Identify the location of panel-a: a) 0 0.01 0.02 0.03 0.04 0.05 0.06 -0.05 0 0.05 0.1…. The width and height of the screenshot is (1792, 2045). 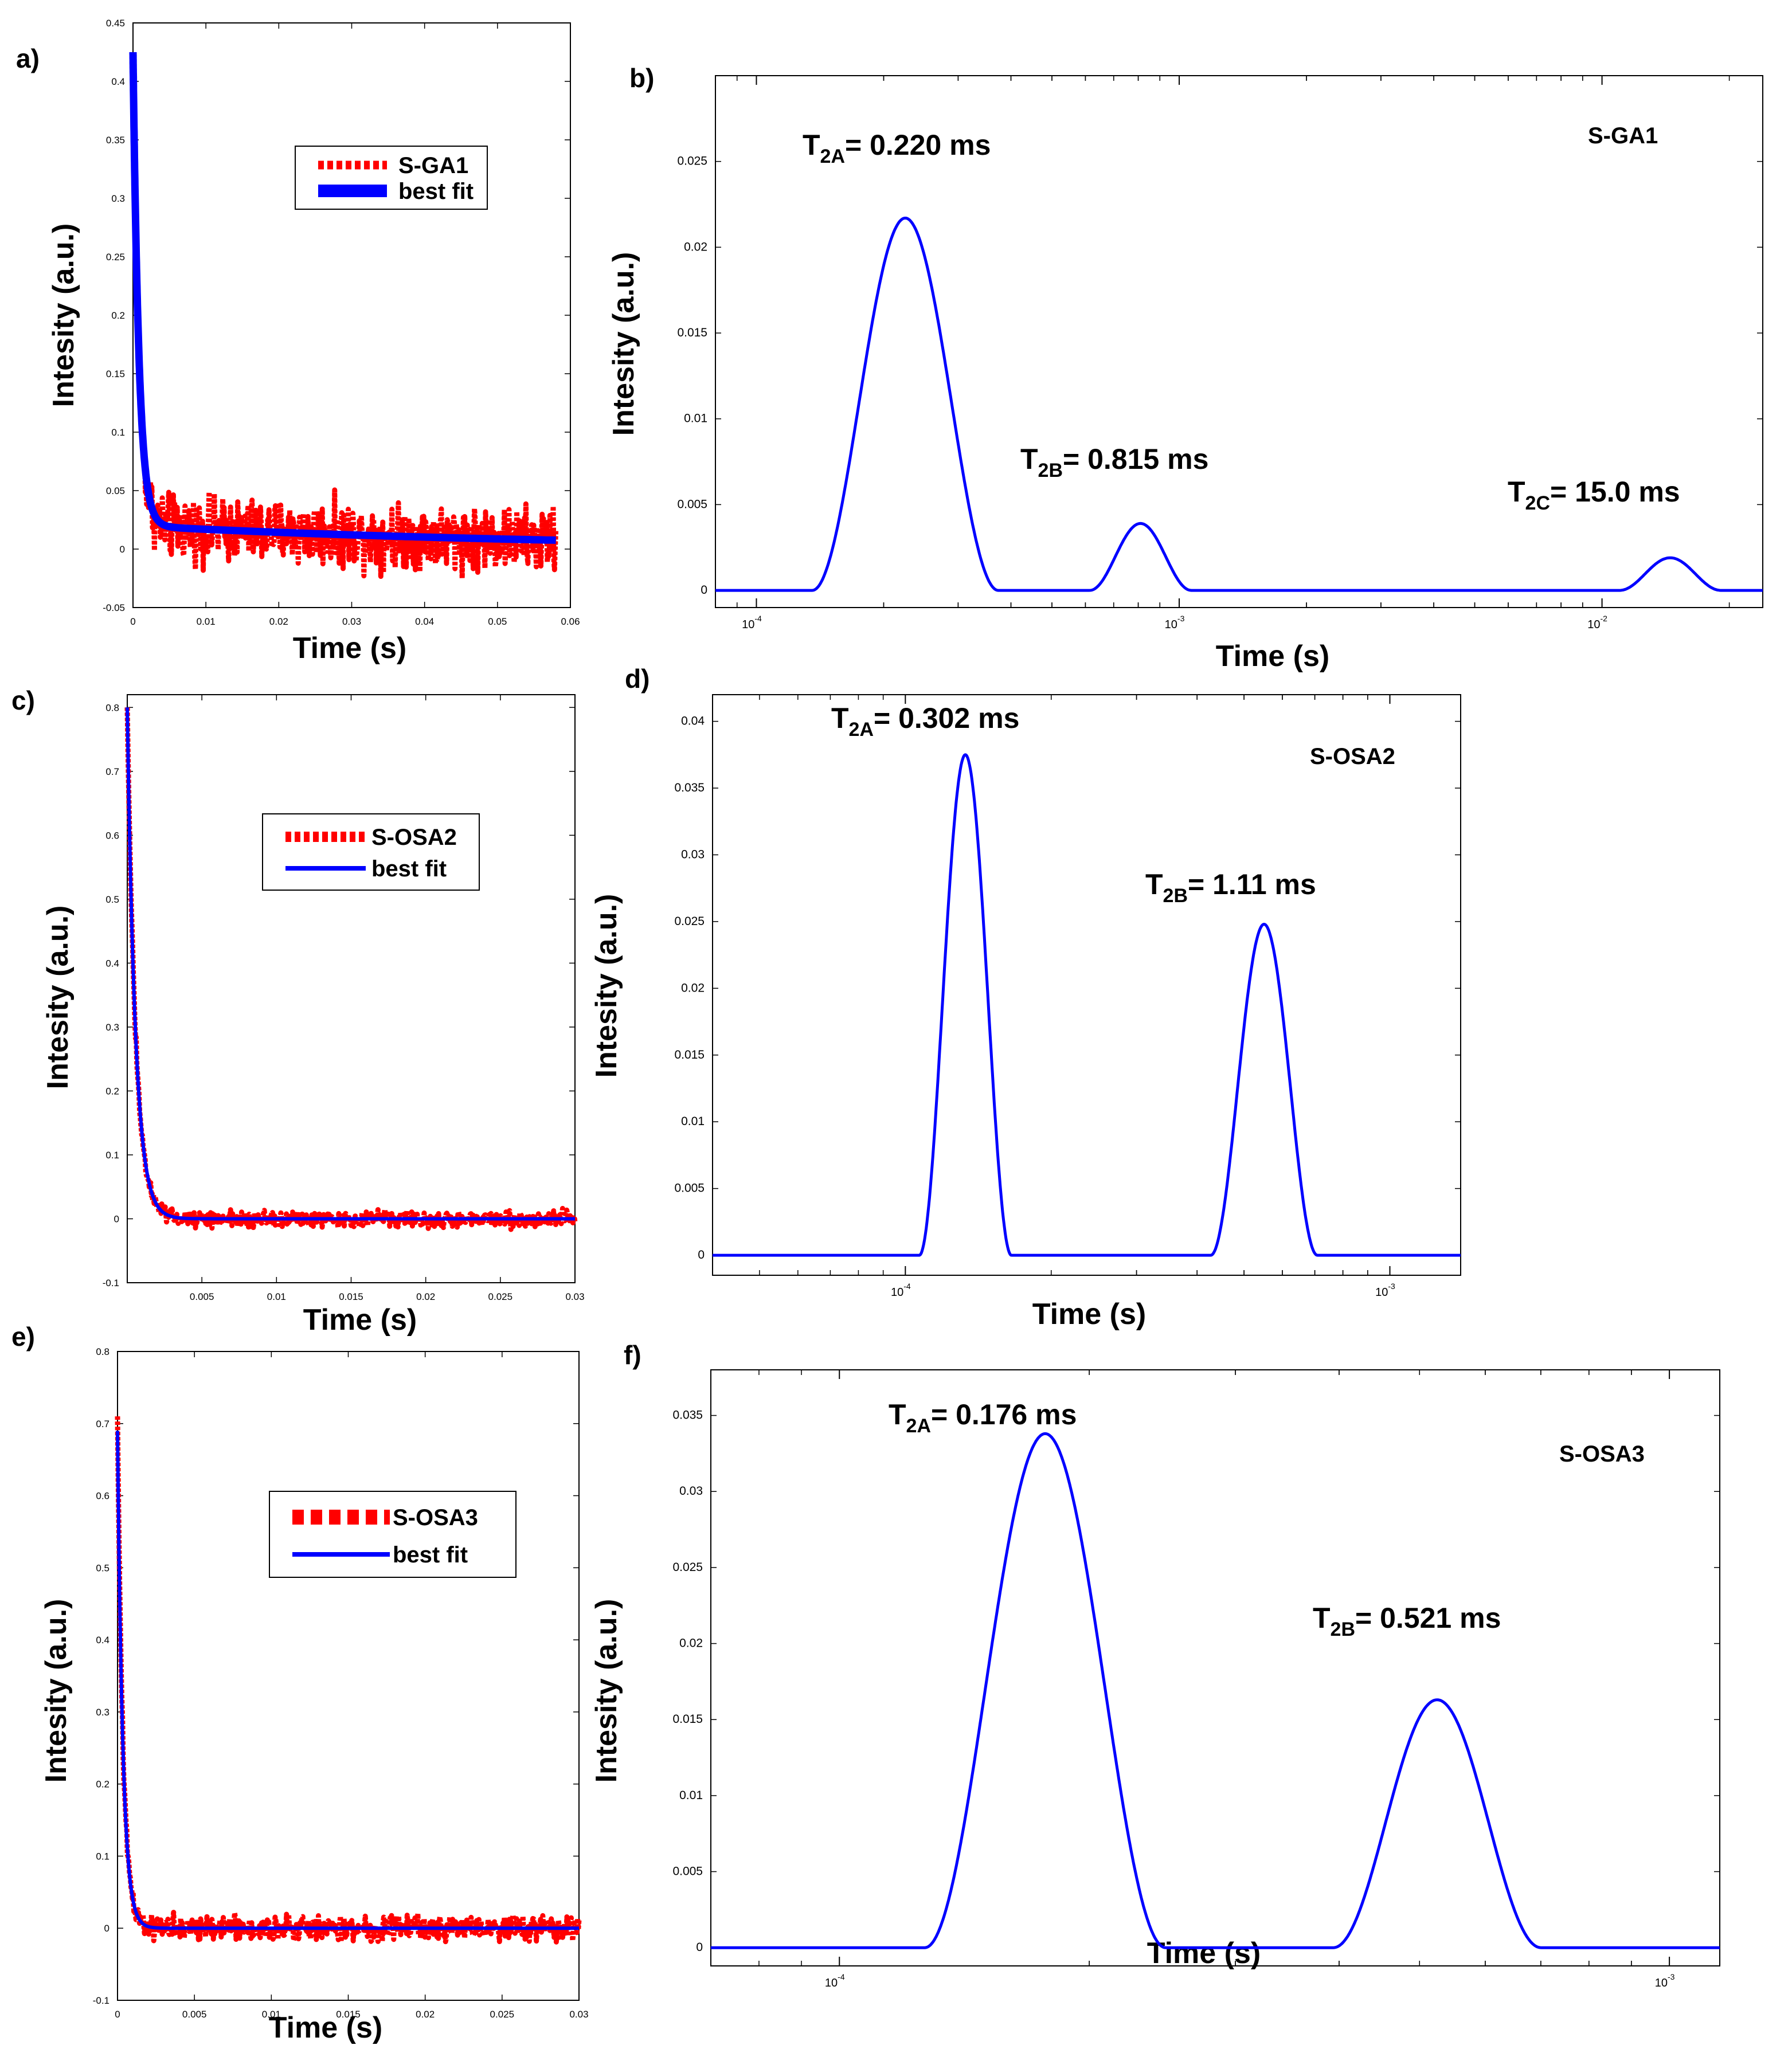
(298, 341).